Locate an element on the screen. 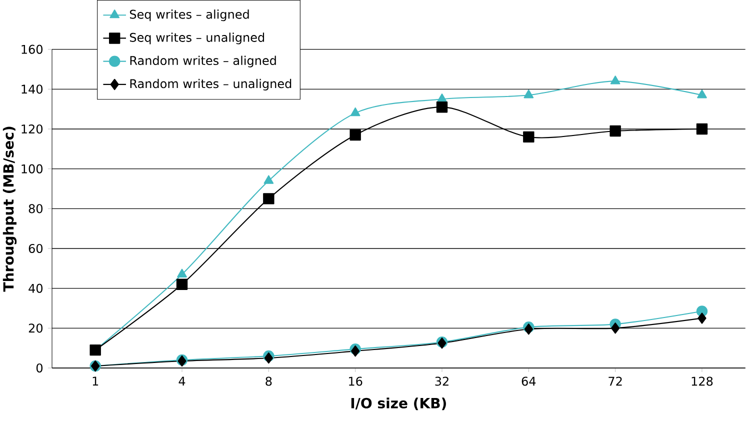 The height and width of the screenshot is (439, 746). x-axis-title: I/O size (KB) is located at coordinates (398, 404).